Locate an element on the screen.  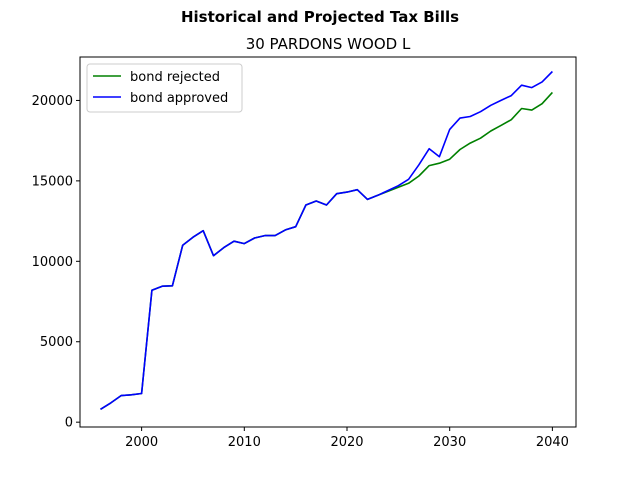
chart-suptitle: Historical and Projected Tax Bills is located at coordinates (320, 17).